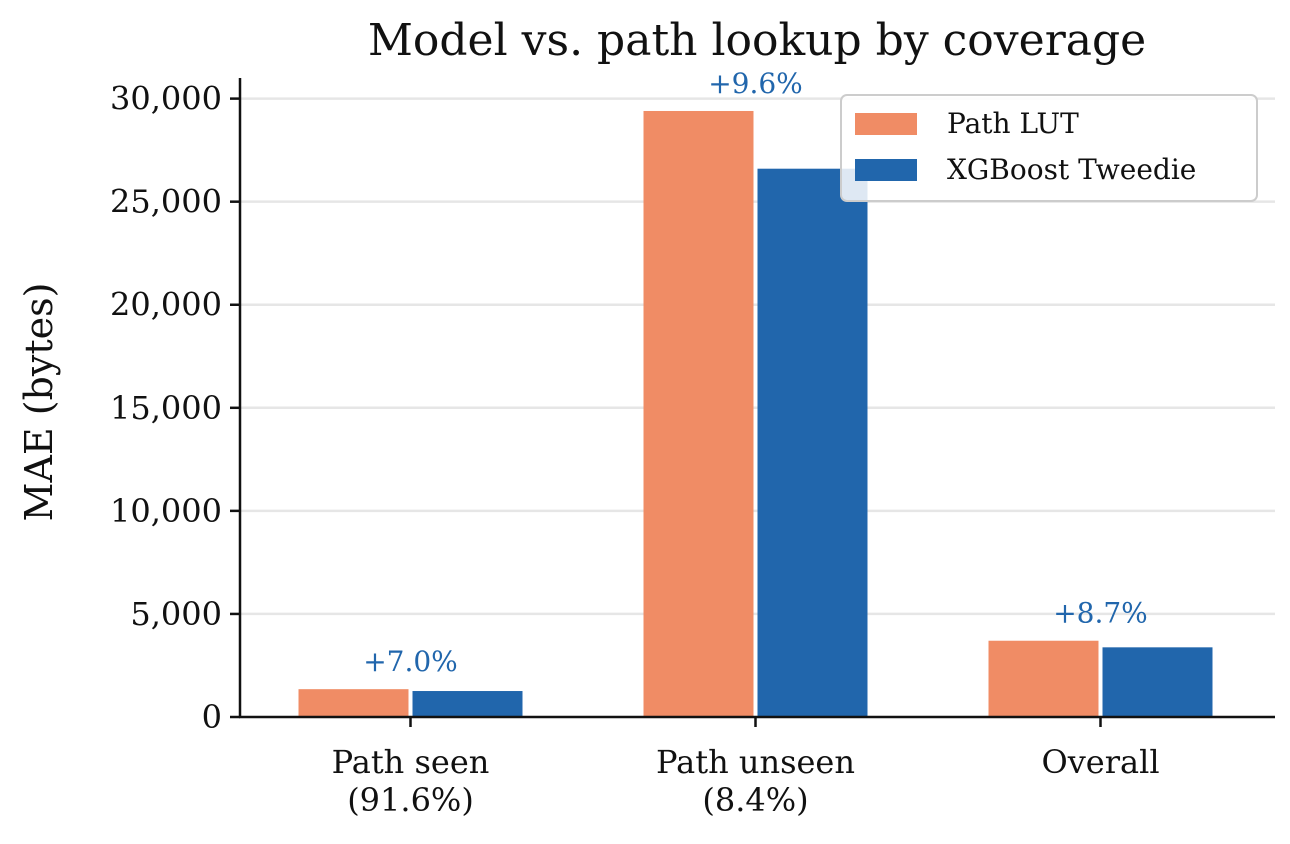 The image size is (1290, 844). What do you see at coordinates (166, 202) in the screenshot?
I see `y-tick-label: 25,000` at bounding box center [166, 202].